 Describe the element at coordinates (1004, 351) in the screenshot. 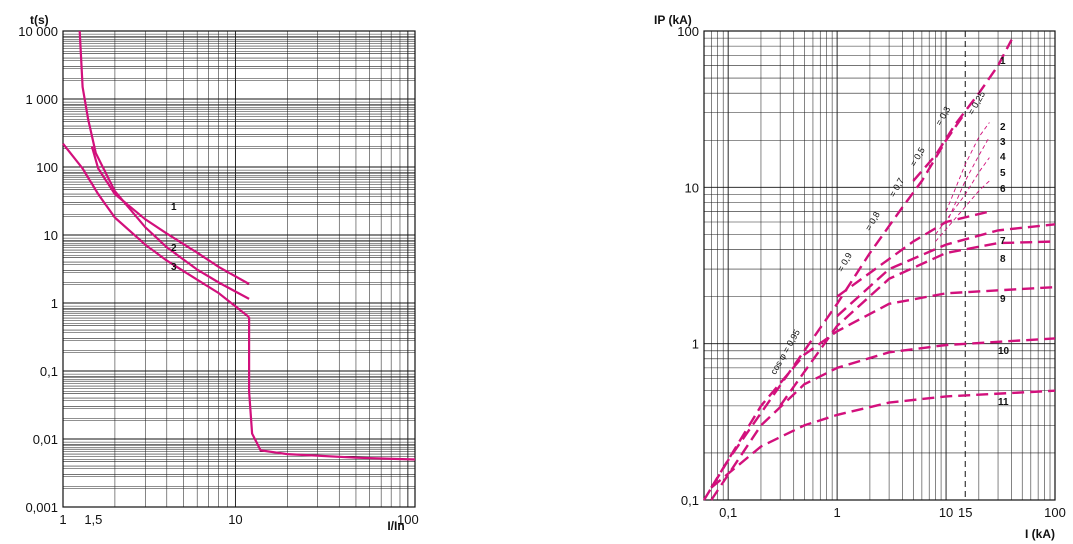

I see `curve-label: 10` at that location.